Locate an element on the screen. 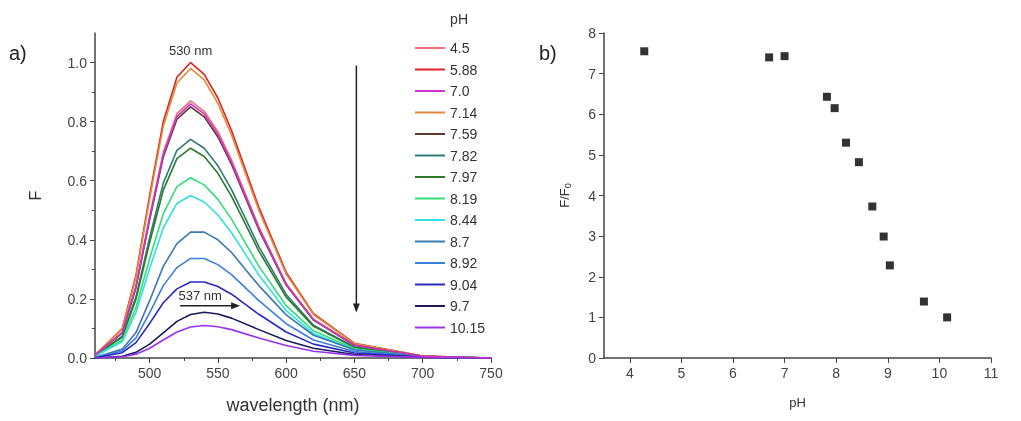  legend-label: 10.15 is located at coordinates (467, 327).